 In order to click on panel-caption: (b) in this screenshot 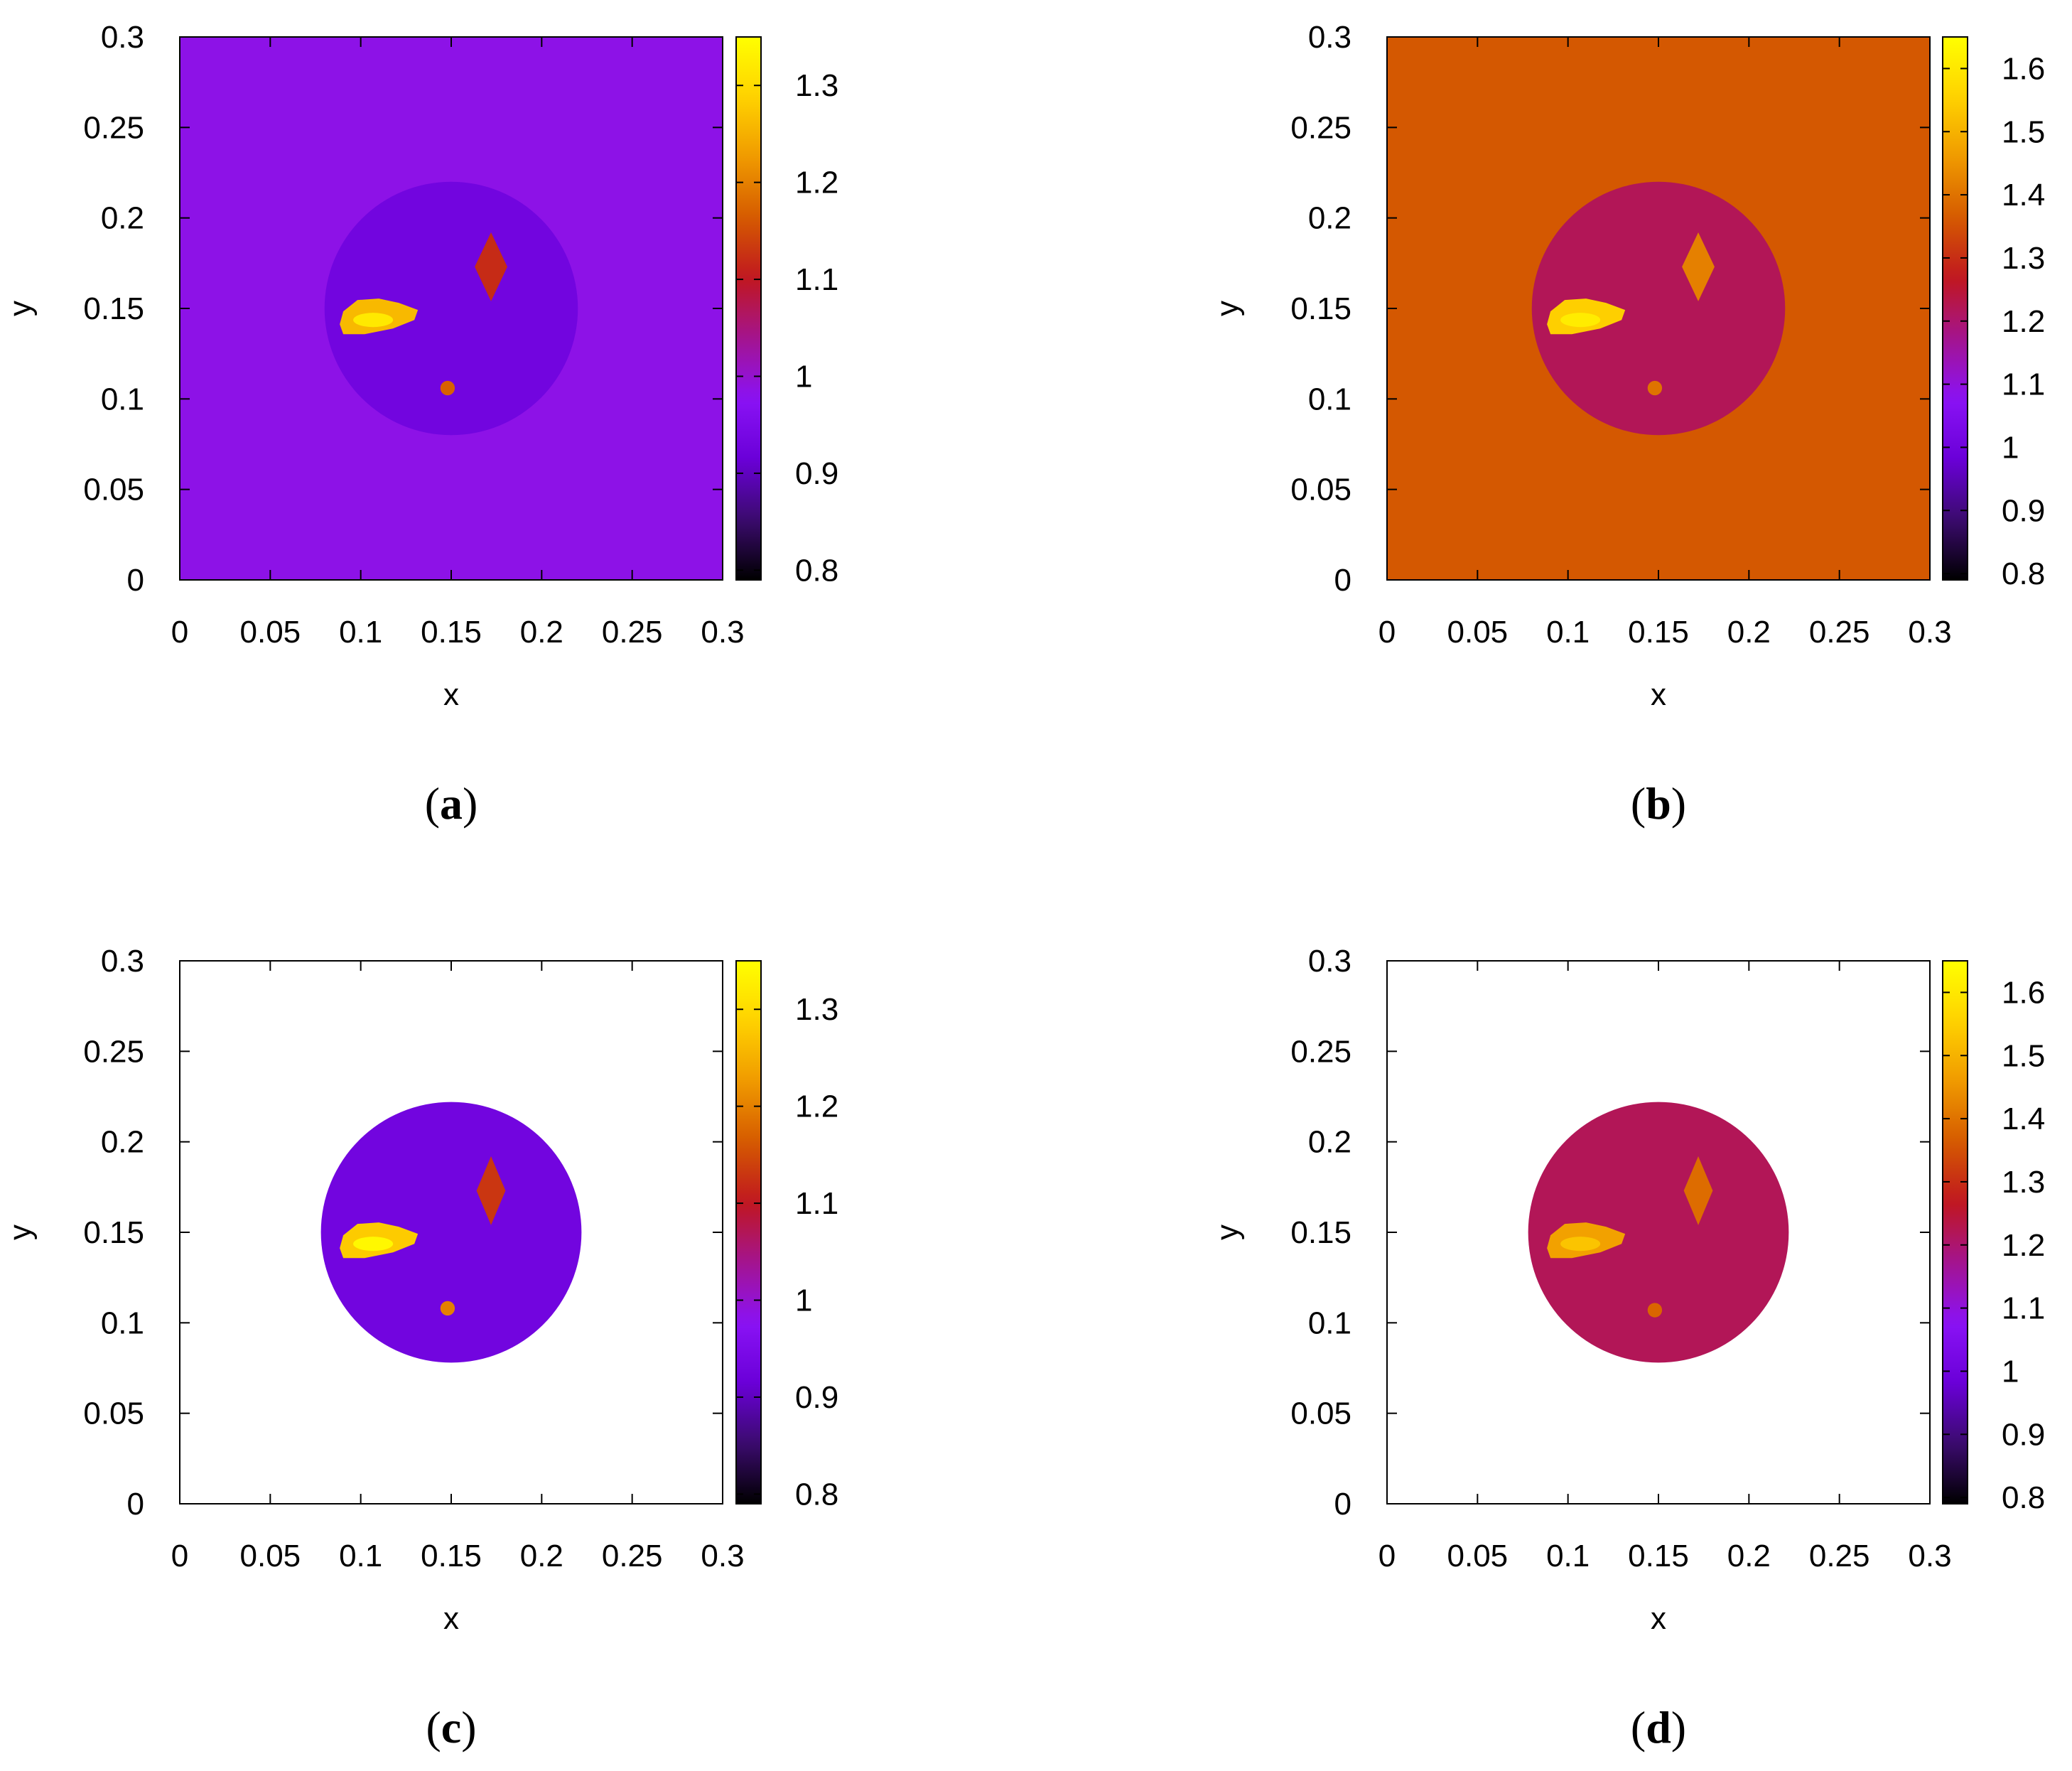, I will do `click(1658, 804)`.